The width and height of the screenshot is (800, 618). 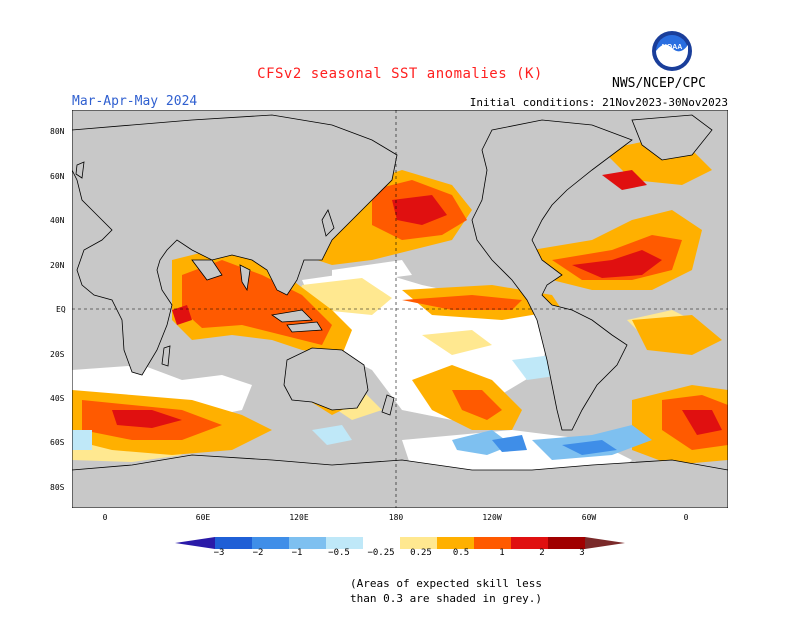 I want to click on skill-note-line-1: (Areas of expected skill less, so click(x=446, y=583).